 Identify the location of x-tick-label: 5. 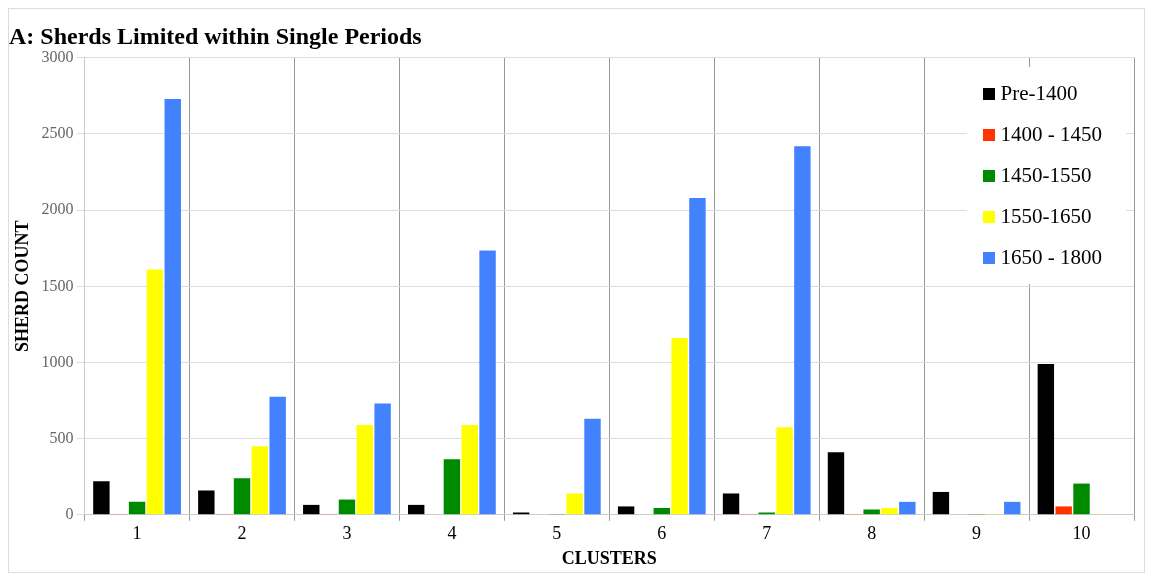
(557, 533).